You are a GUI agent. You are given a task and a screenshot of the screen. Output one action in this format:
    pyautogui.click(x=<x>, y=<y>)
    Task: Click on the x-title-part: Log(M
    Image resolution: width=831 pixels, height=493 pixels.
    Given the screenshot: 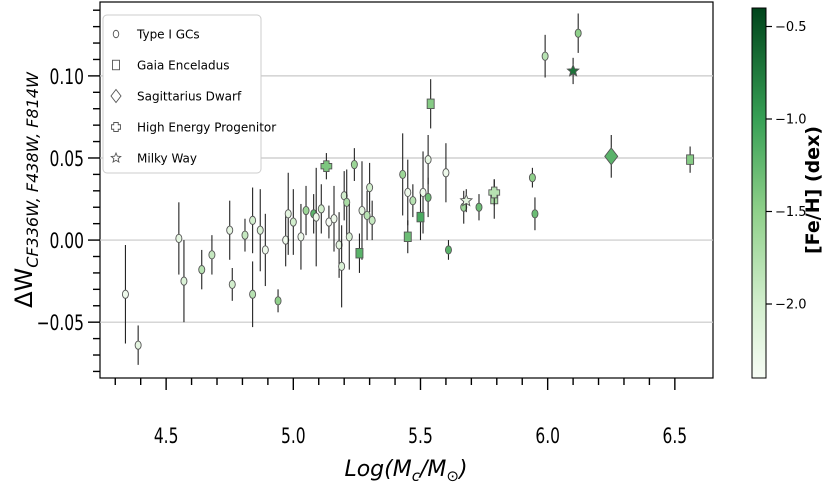 What is the action you would take?
    pyautogui.click(x=377, y=469)
    